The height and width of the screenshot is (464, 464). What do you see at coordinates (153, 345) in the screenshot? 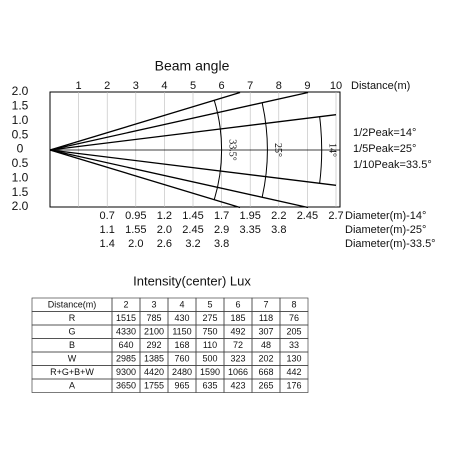
I see `cell-text: 292` at bounding box center [153, 345].